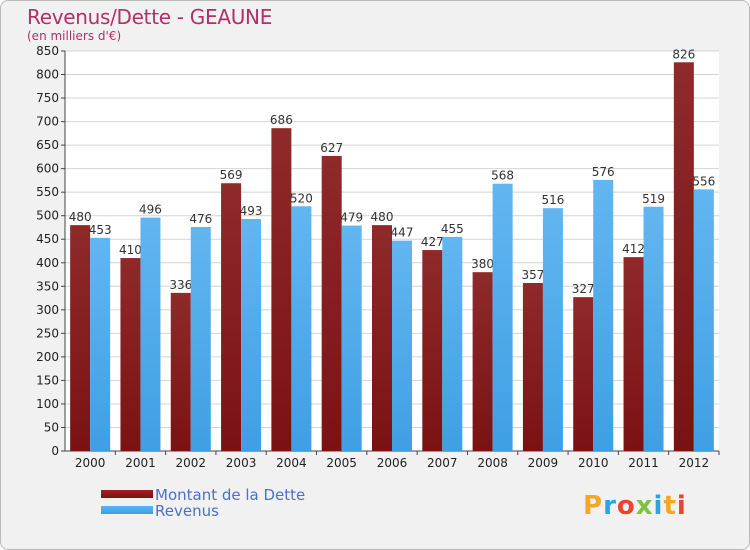 The width and height of the screenshot is (750, 550). I want to click on data-label: 556, so click(703, 181).